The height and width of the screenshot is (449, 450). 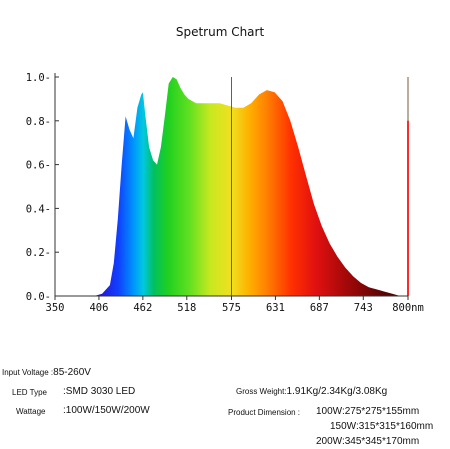 What do you see at coordinates (368, 411) in the screenshot?
I see `product-dimension-line-1: 100W:275*275*155mm` at bounding box center [368, 411].